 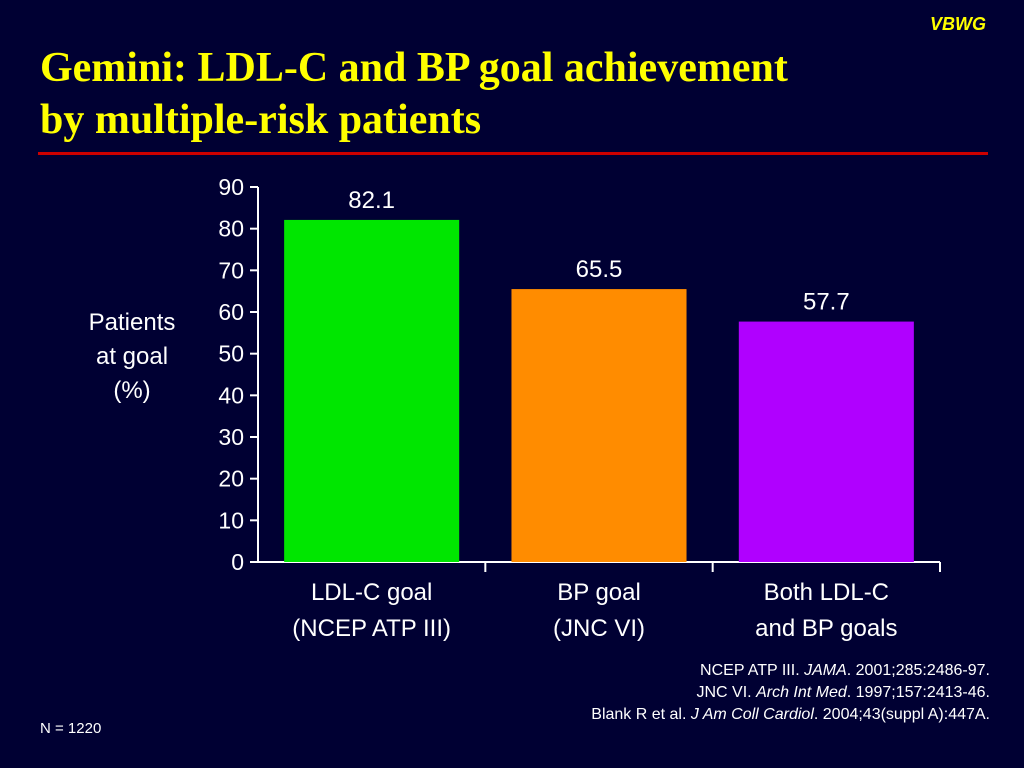 What do you see at coordinates (513, 153) in the screenshot?
I see `title-divider` at bounding box center [513, 153].